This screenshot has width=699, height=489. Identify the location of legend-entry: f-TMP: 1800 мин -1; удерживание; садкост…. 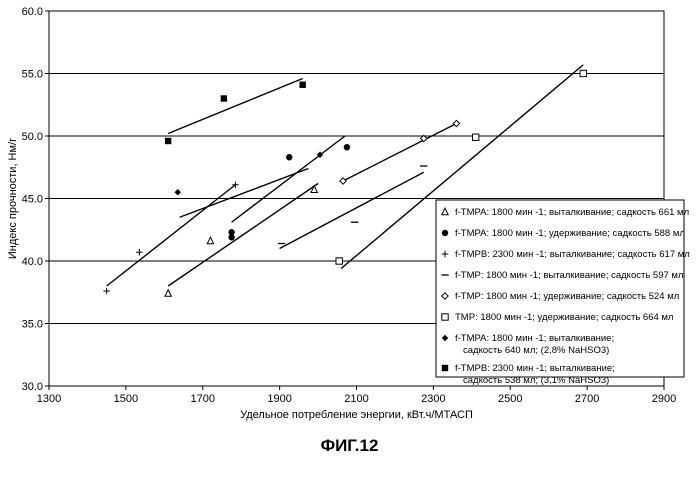
(560, 296).